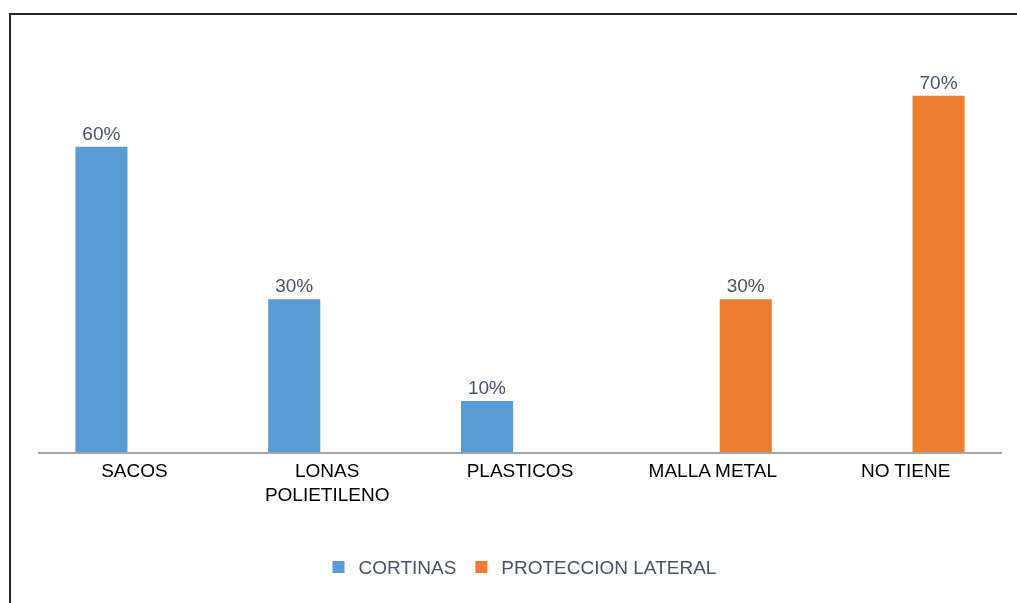  I want to click on data-label: 60%, so click(101, 133).